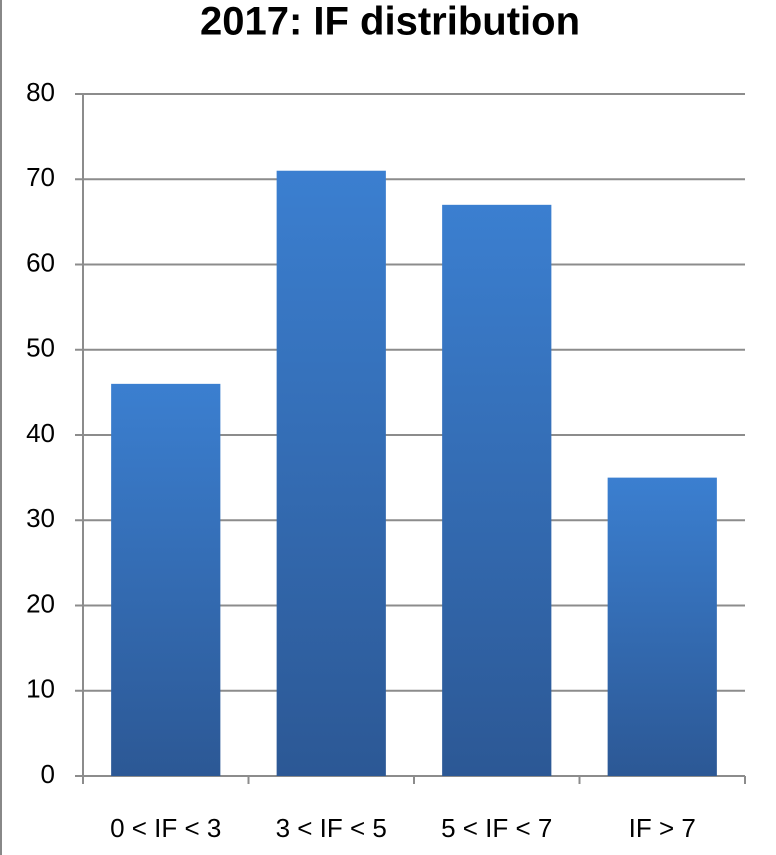 The image size is (776, 855). Describe the element at coordinates (496, 828) in the screenshot. I see `x-tick-label: 5 < IF < 7` at that location.